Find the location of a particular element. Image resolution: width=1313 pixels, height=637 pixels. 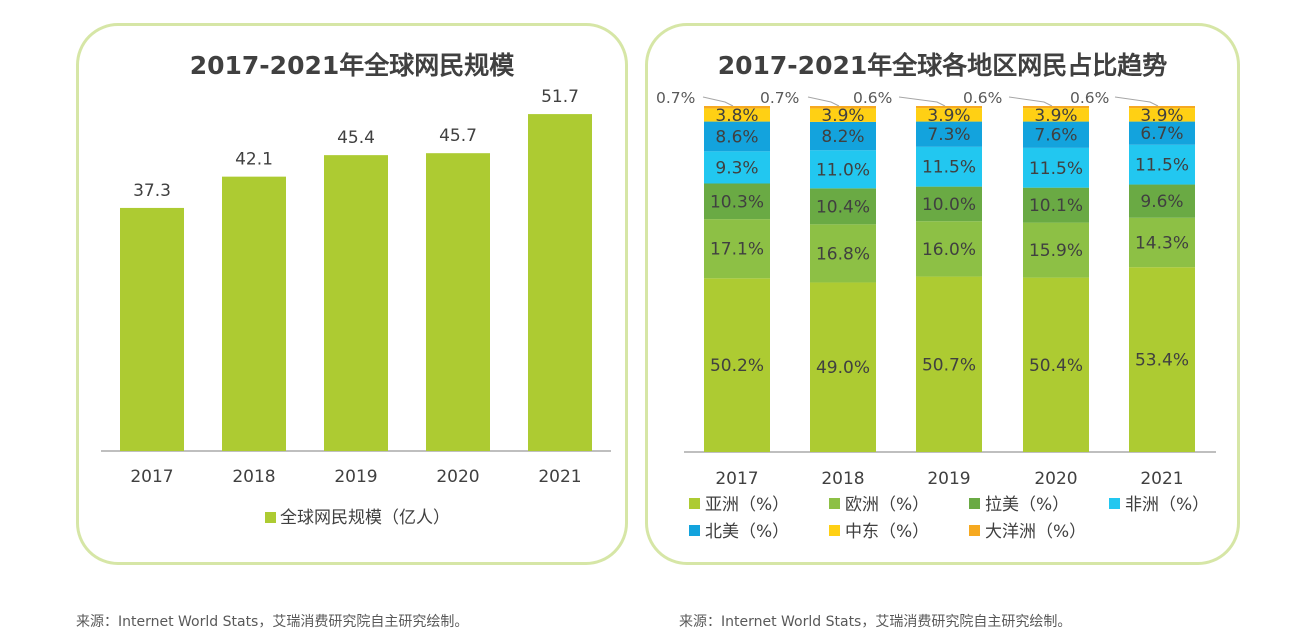

left-bar-data-label: 45.4 is located at coordinates (356, 138).